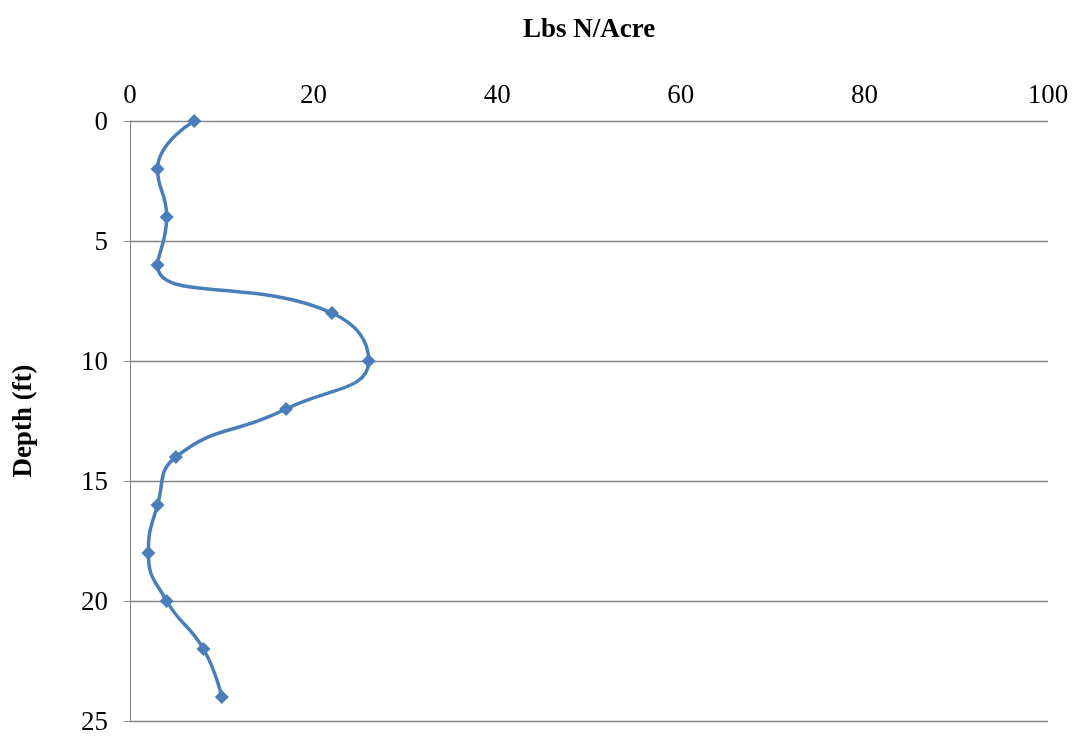 This screenshot has width=1084, height=739. Describe the element at coordinates (94, 481) in the screenshot. I see `y-tick-label: 15` at that location.